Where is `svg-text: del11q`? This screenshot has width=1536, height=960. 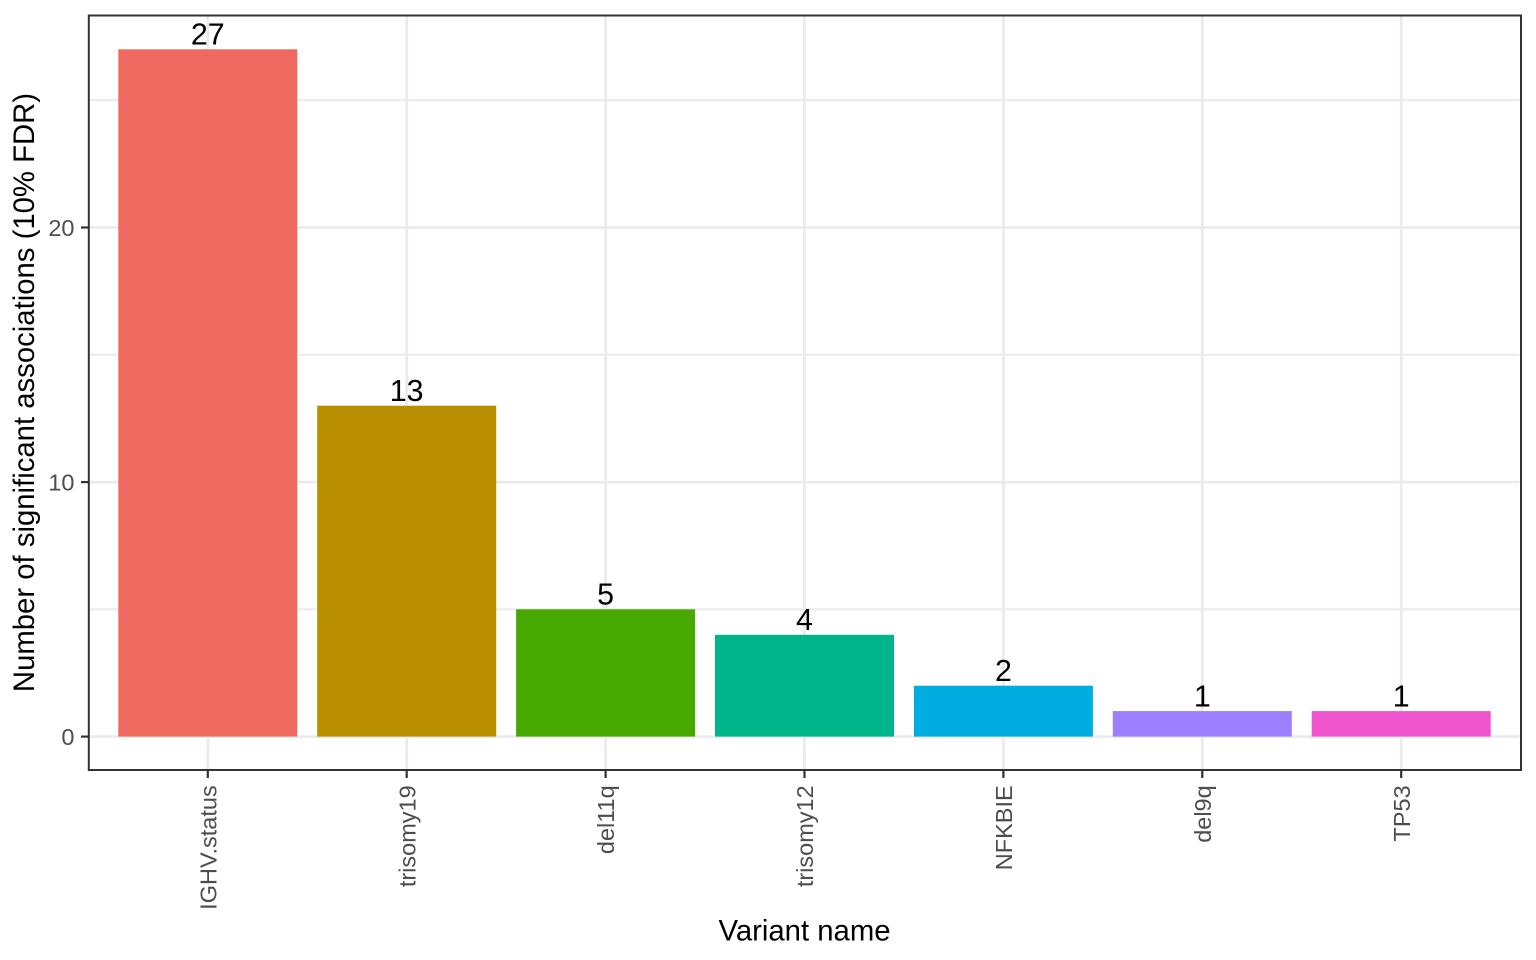
svg-text: del11q is located at coordinates (606, 819).